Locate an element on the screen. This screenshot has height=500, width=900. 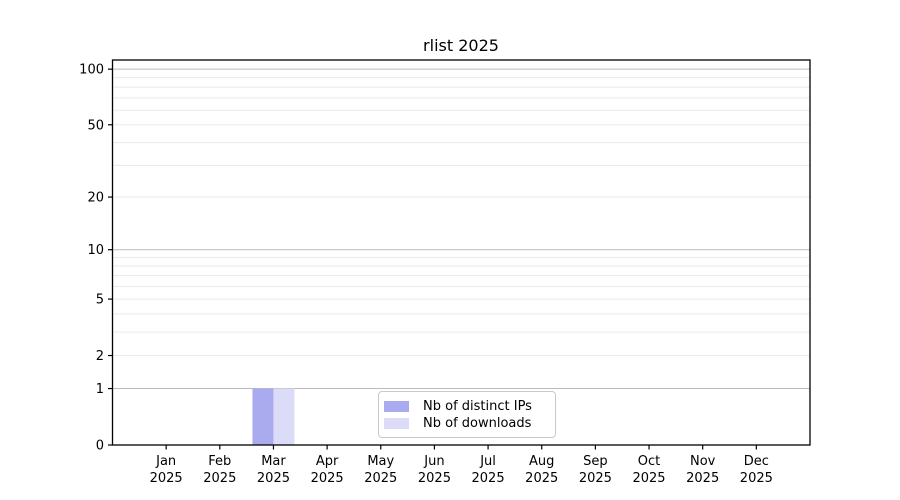
x-tick-label-month: Nov is located at coordinates (703, 461).